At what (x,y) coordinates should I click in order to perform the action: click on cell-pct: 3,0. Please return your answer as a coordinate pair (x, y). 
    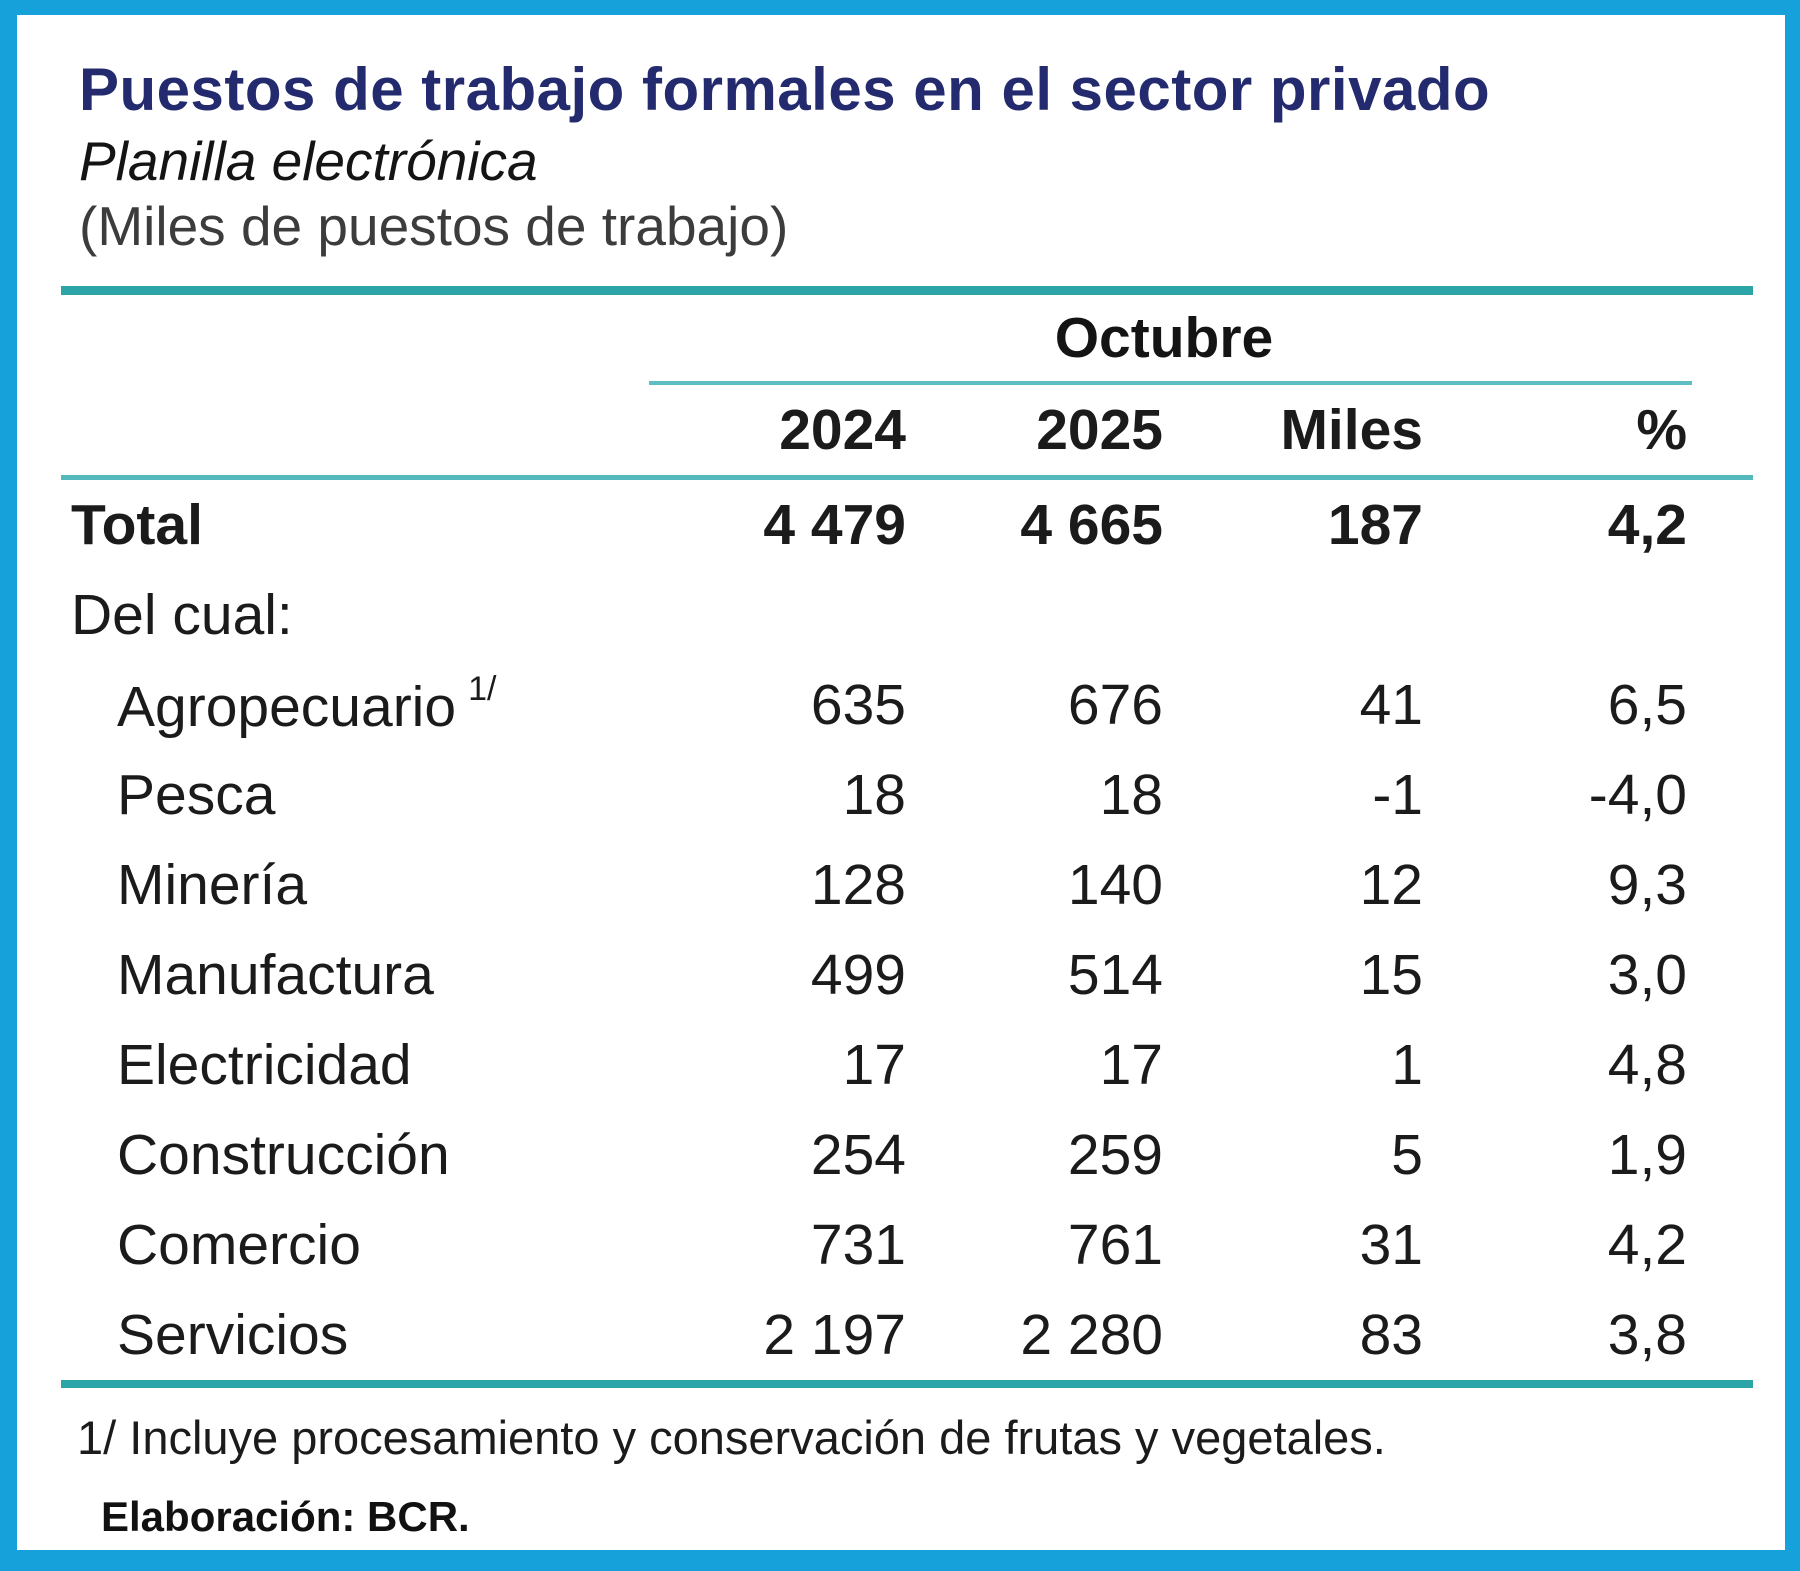
    Looking at the image, I should click on (1647, 974).